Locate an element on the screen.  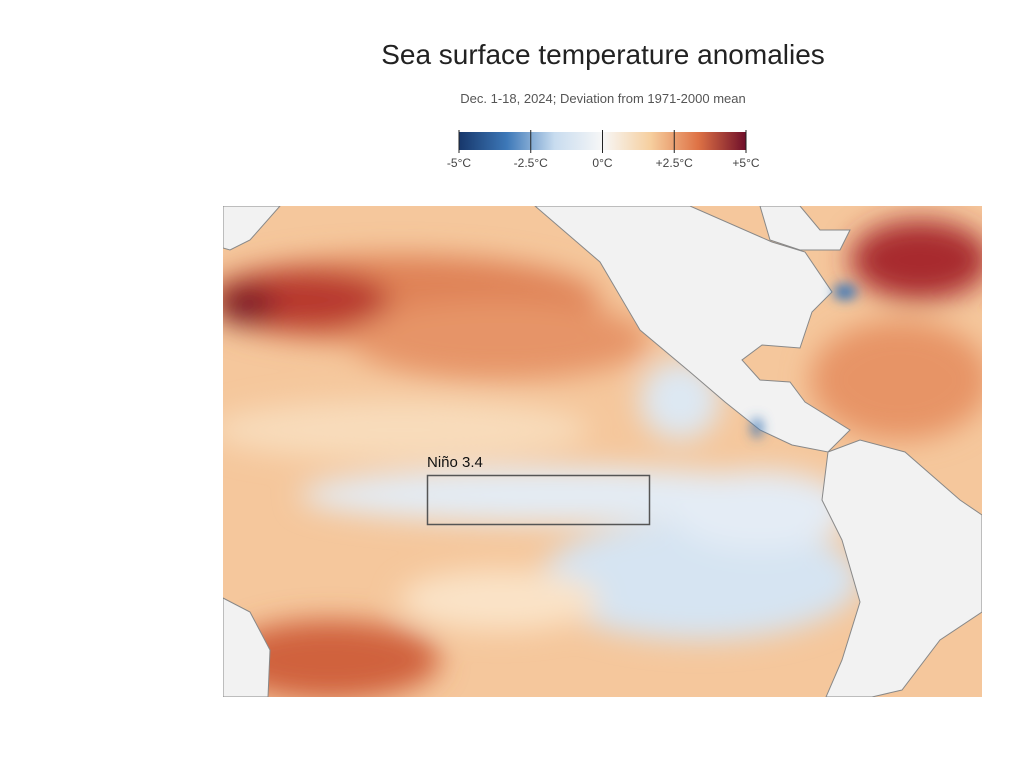
scale-tick-label: +5°C is located at coordinates (745, 163).